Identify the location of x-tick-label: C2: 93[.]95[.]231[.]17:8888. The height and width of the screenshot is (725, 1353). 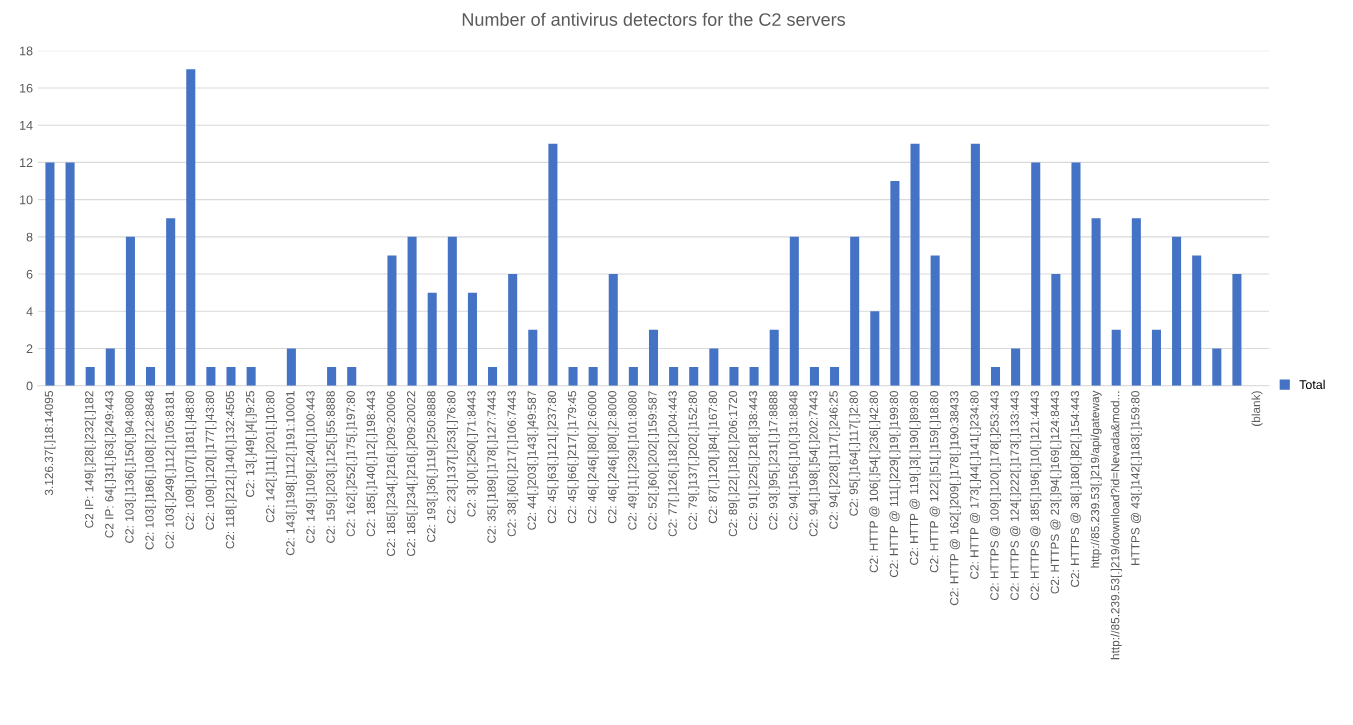
(774, 460).